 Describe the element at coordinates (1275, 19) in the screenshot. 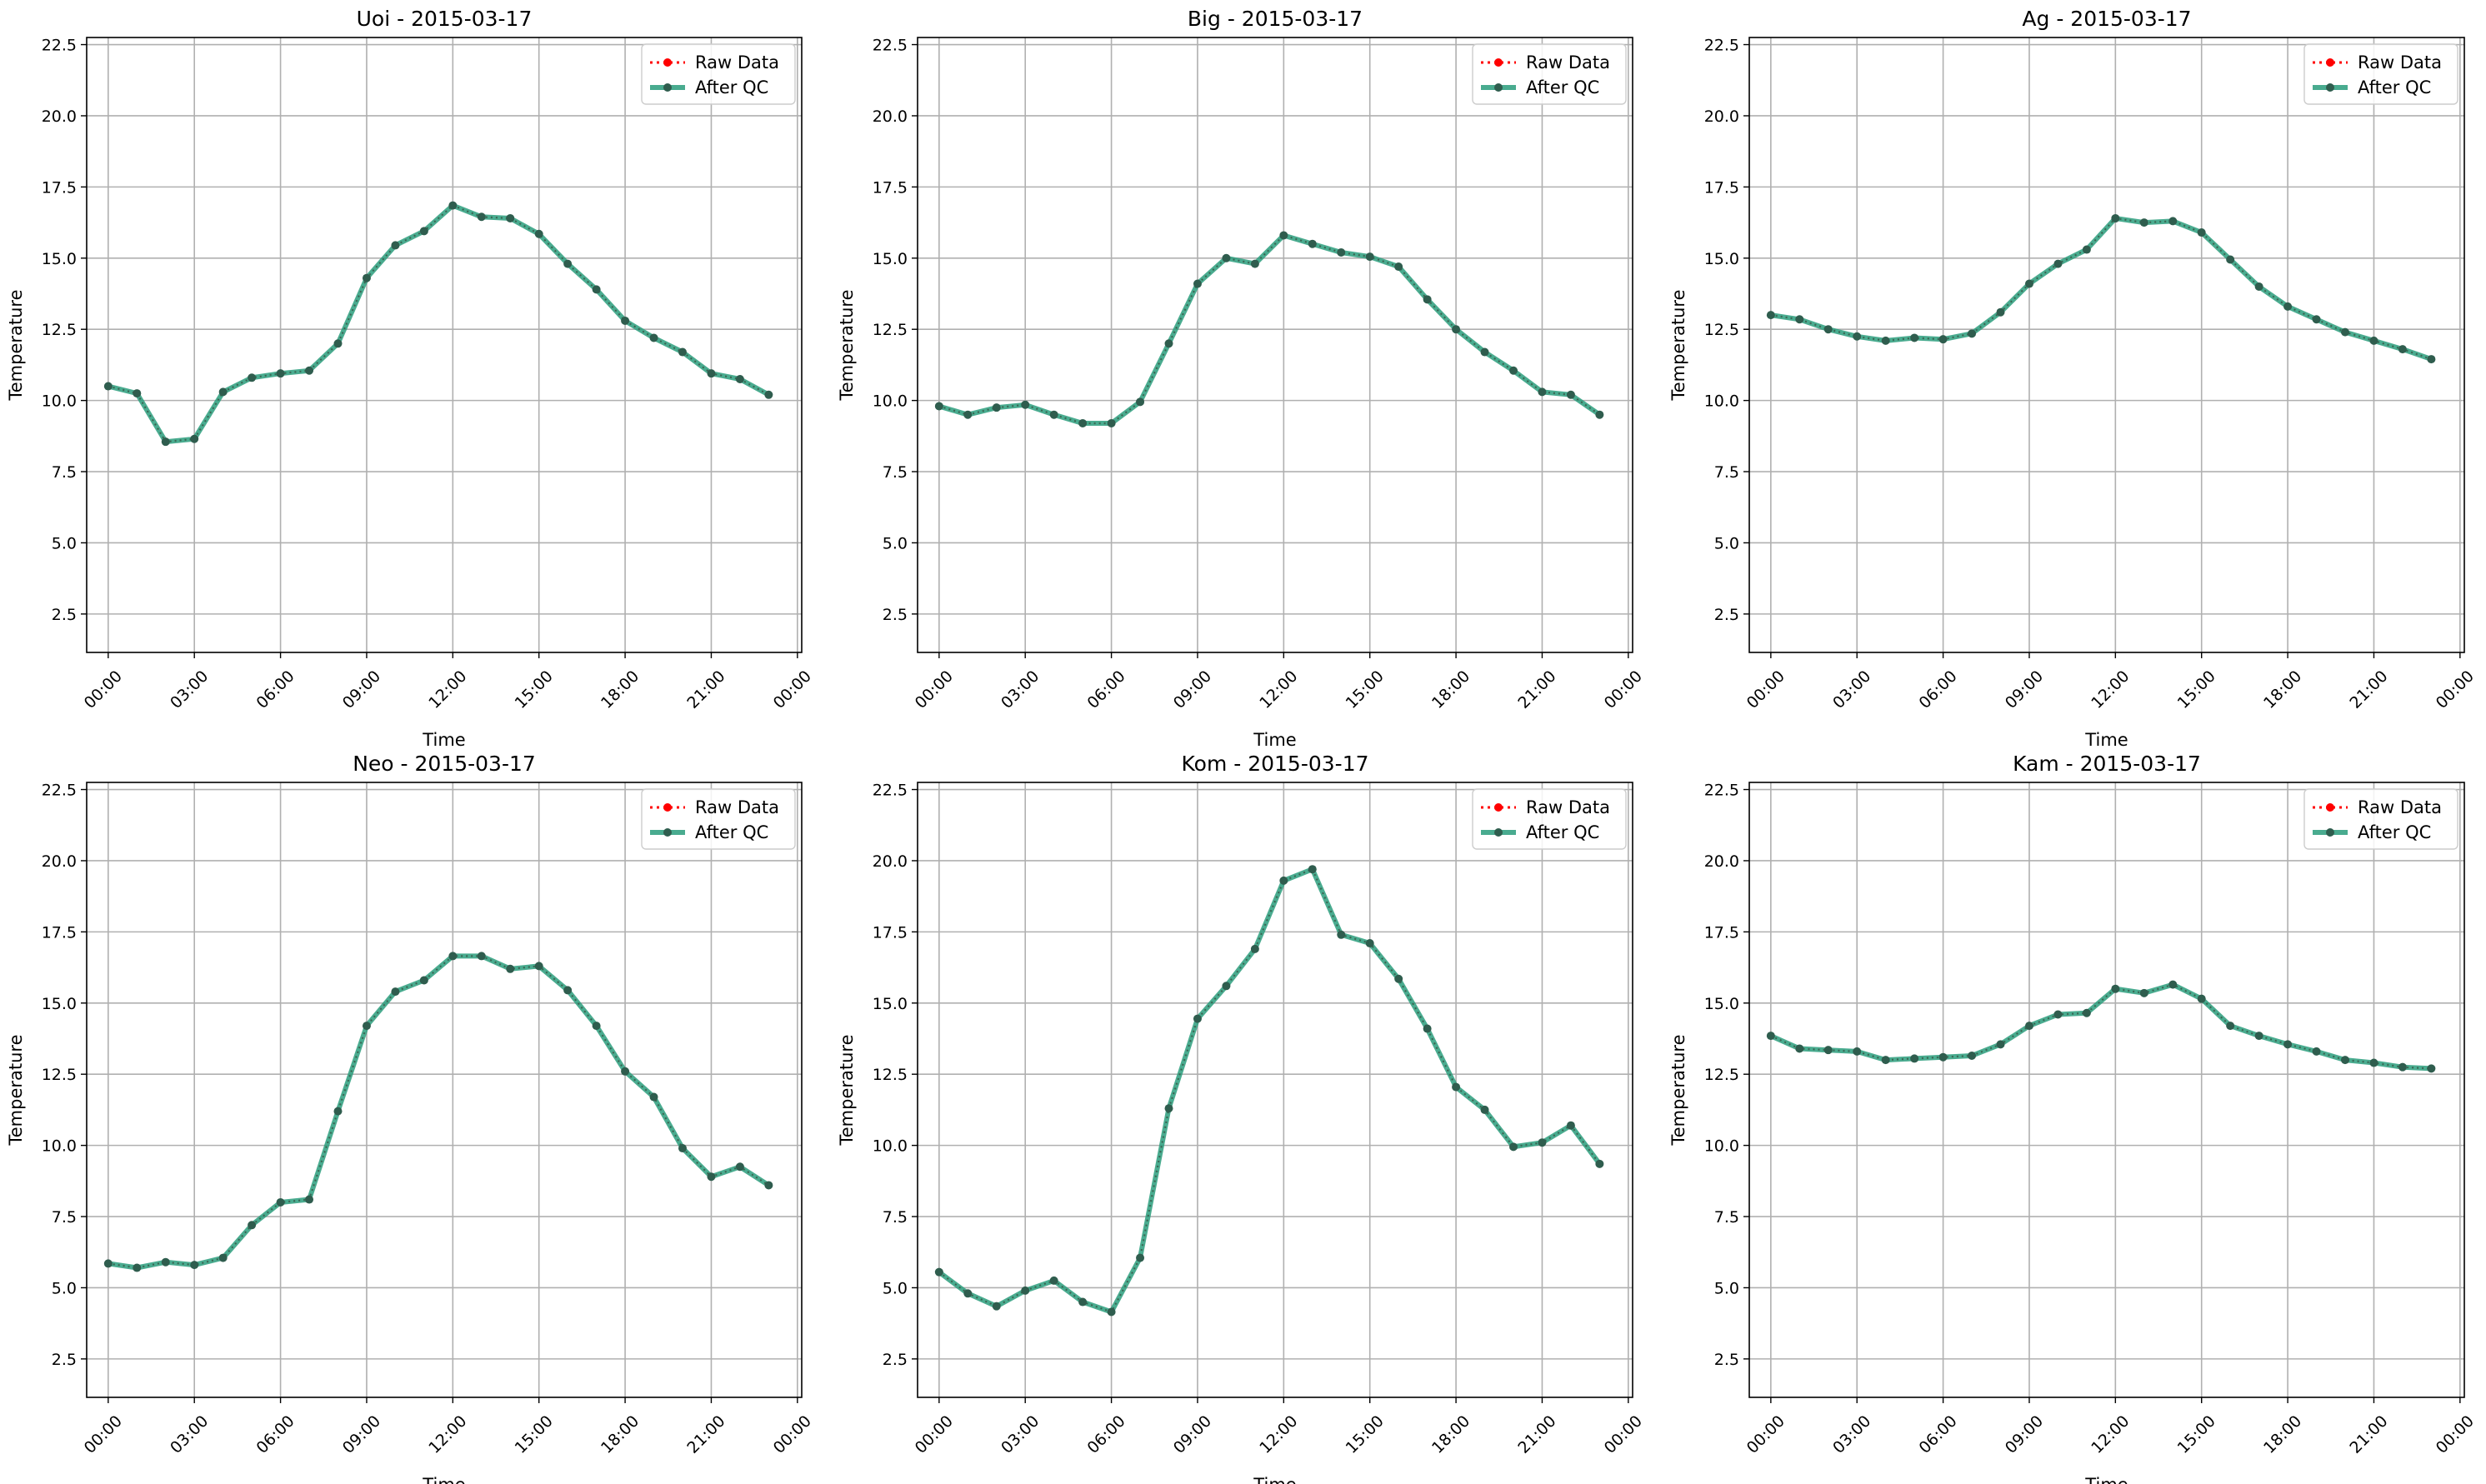

I see `chart-title: Big - 2015-03-17` at that location.